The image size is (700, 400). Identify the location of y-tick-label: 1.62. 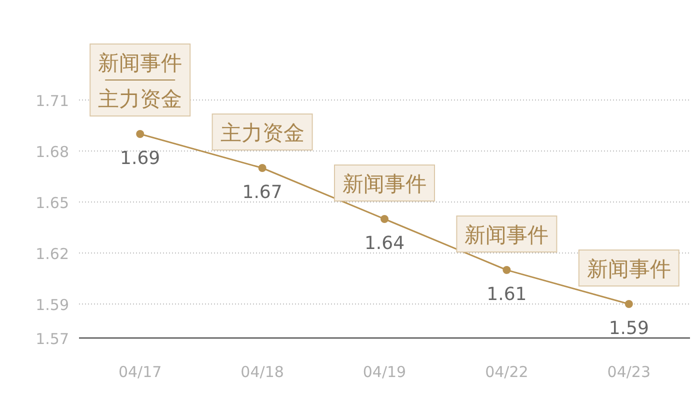
(52, 254).